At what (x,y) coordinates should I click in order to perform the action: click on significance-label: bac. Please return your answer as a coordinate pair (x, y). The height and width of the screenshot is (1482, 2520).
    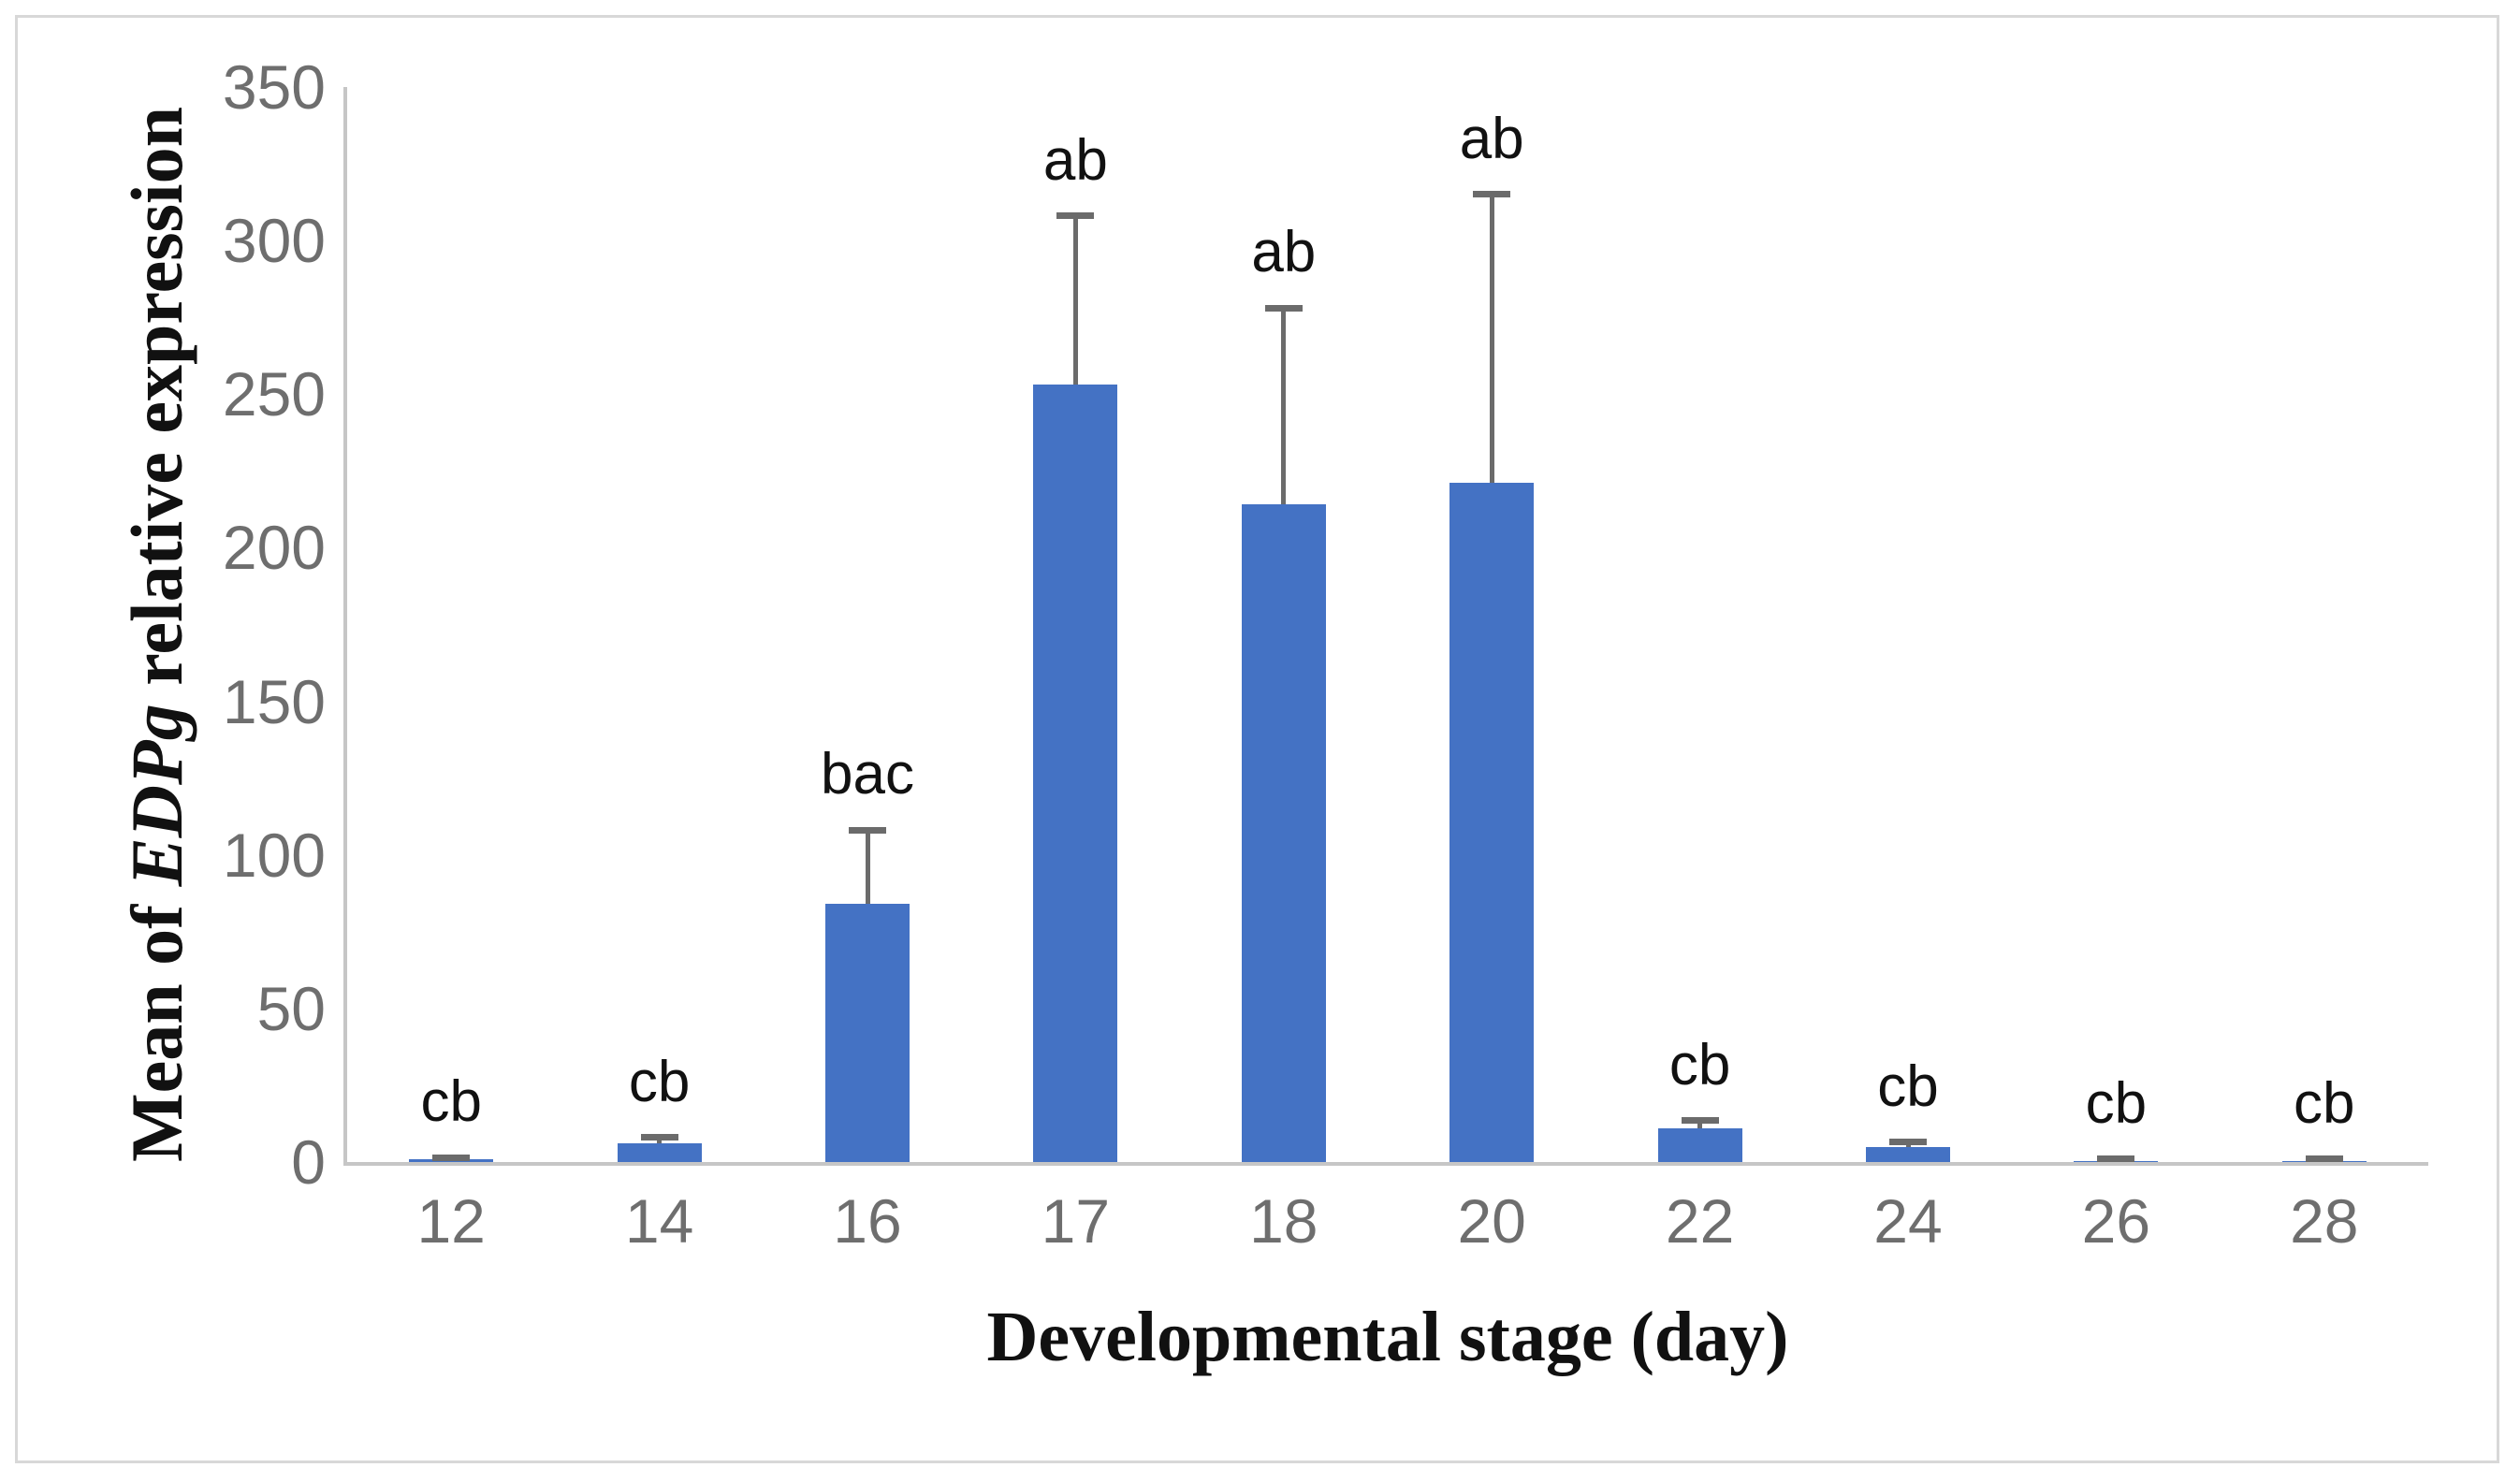
    Looking at the image, I should click on (867, 774).